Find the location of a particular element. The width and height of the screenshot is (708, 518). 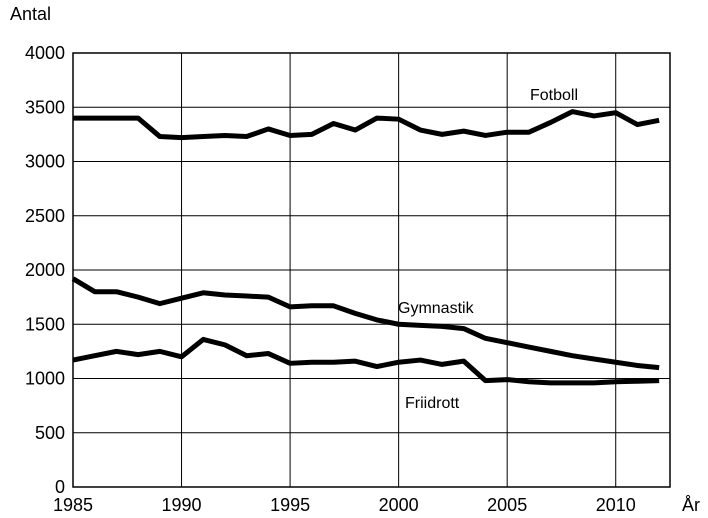

y-tick-label: 1000 is located at coordinates (45, 379).